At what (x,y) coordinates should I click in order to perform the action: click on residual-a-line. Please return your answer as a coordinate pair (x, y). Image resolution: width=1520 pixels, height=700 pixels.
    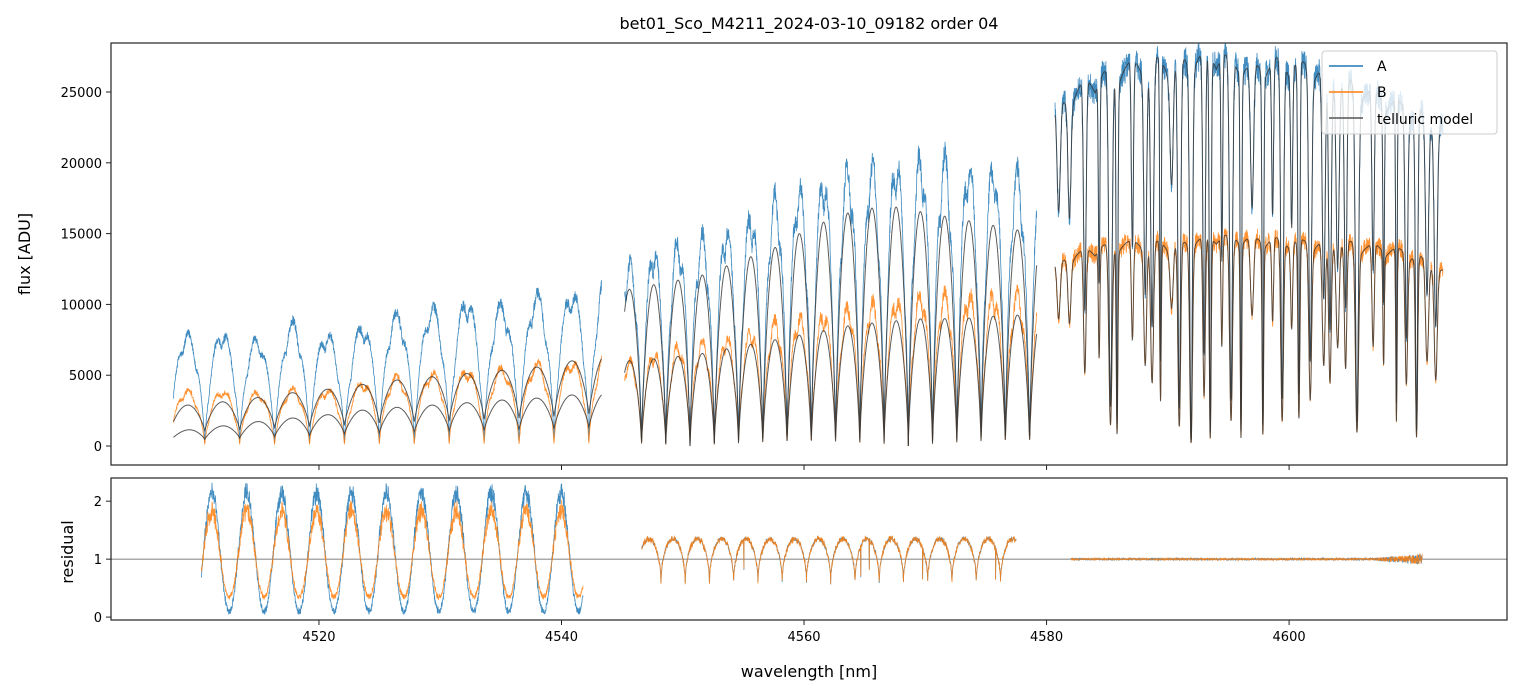
    Looking at the image, I should click on (392, 548).